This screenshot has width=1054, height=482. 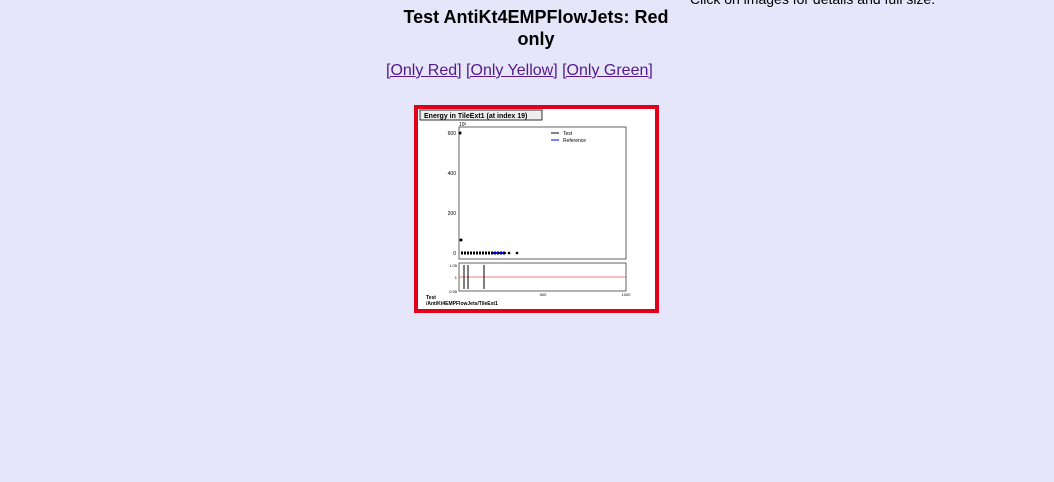 What do you see at coordinates (452, 174) in the screenshot?
I see `y-tick-label: 400` at bounding box center [452, 174].